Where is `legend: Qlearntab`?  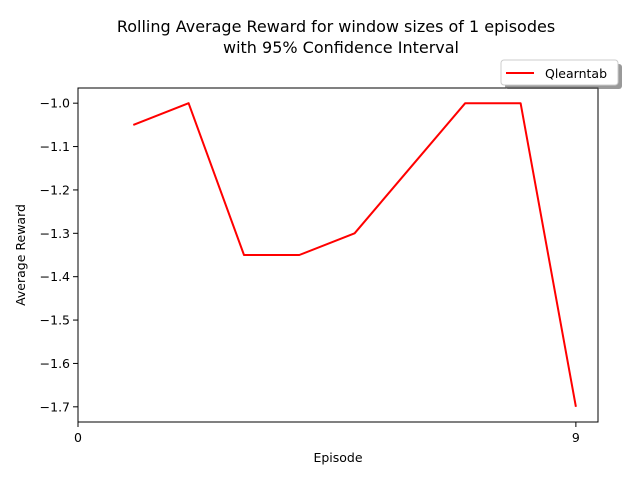 legend: Qlearntab is located at coordinates (561, 74).